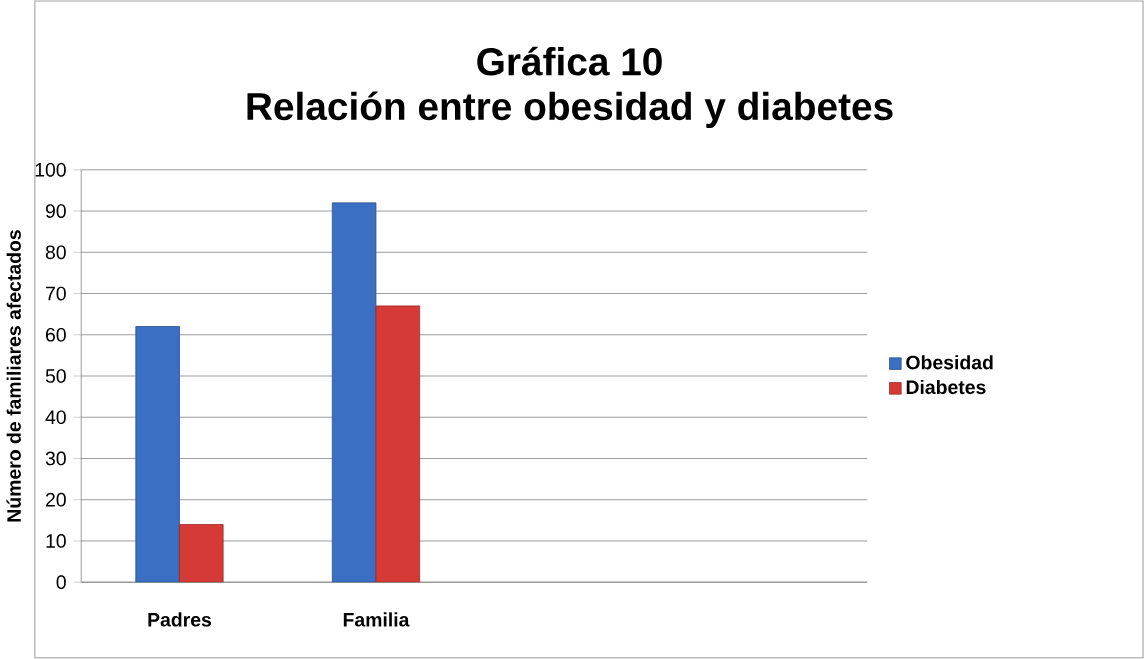 The image size is (1144, 659). Describe the element at coordinates (50, 170) in the screenshot. I see `y-tick-label: 100` at that location.